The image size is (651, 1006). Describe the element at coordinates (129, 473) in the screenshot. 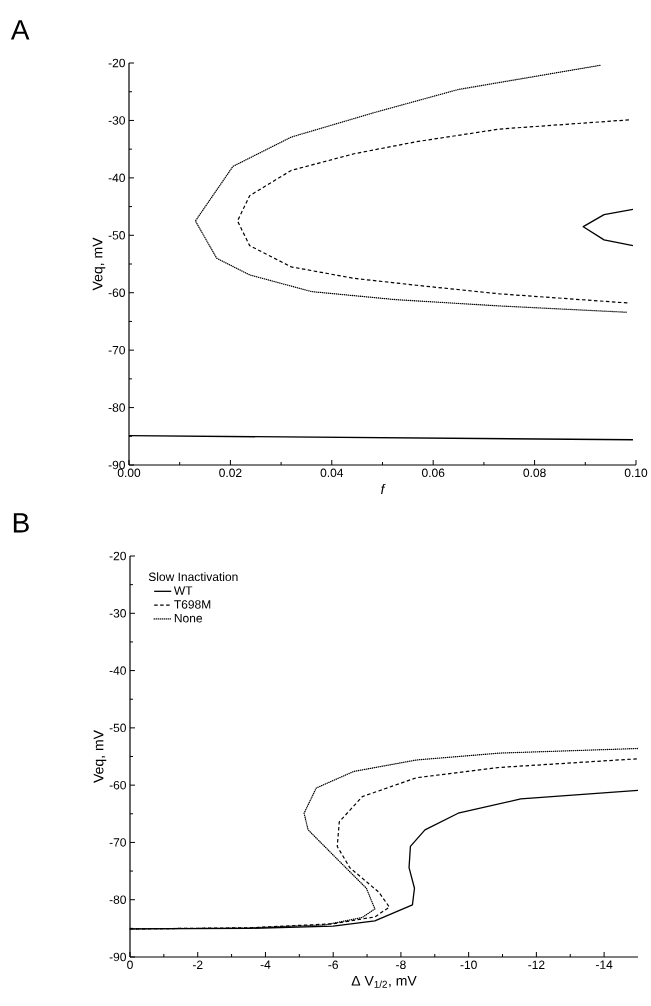

I see `x-tick-label: 0.00` at that location.